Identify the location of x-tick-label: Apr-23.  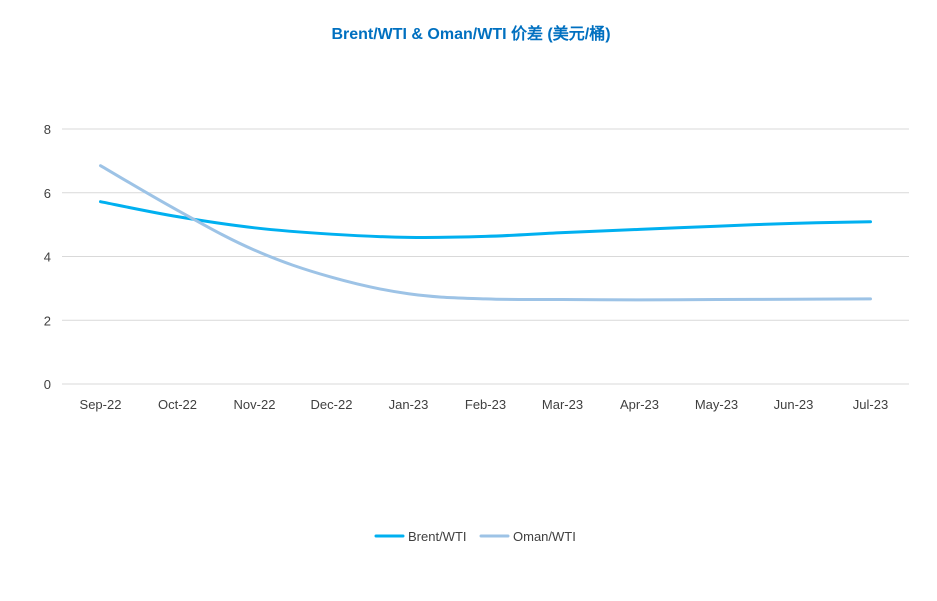
(639, 404).